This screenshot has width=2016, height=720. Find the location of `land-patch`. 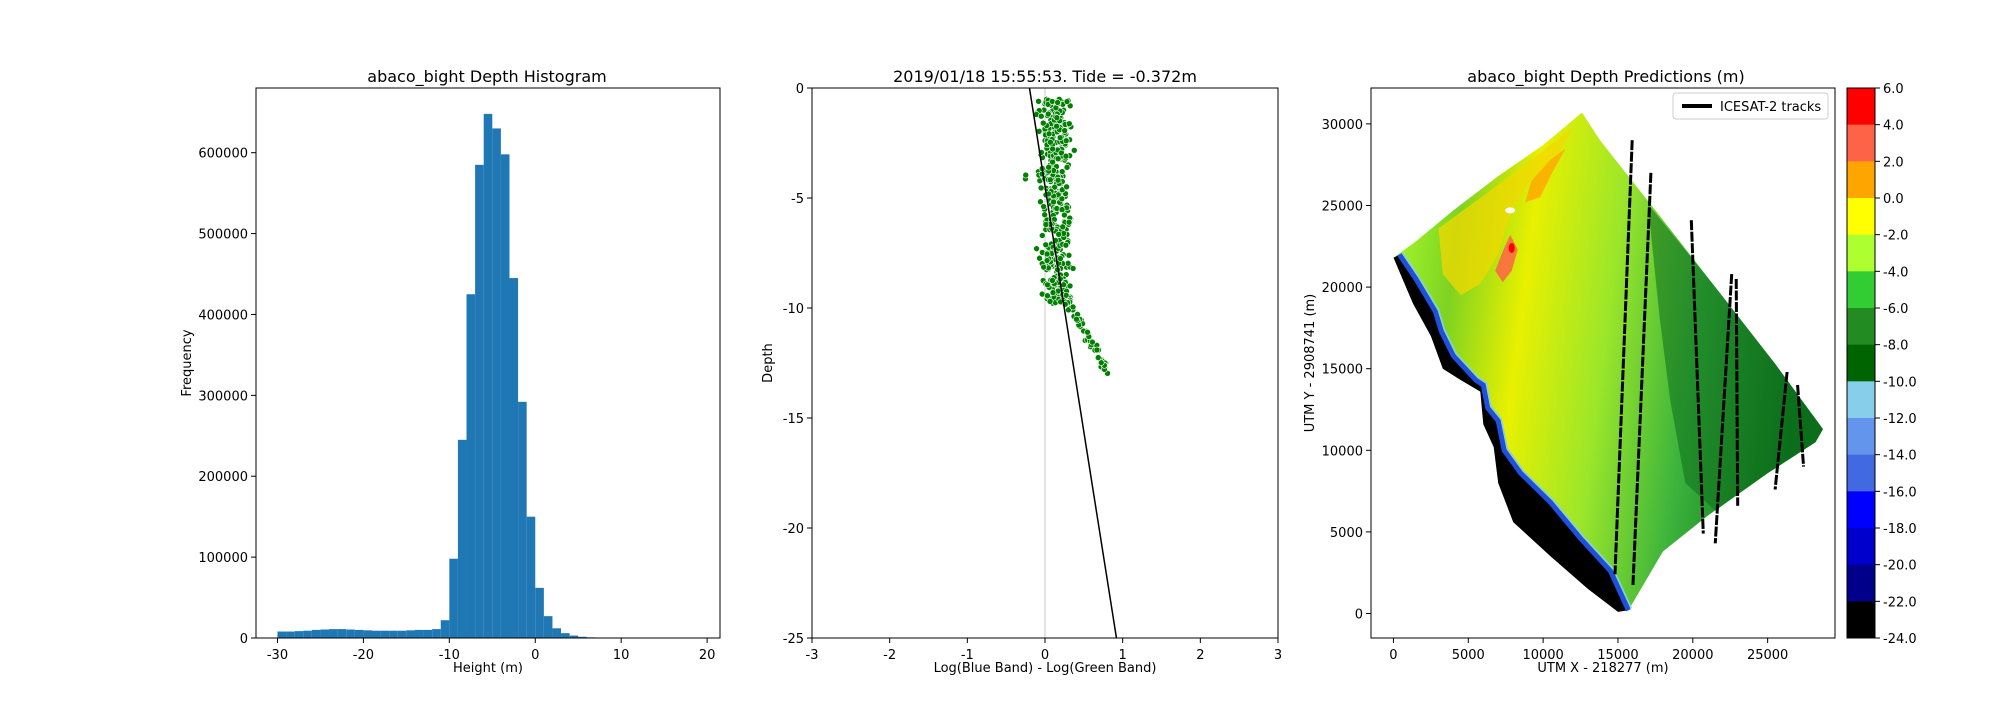

land-patch is located at coordinates (1510, 210).